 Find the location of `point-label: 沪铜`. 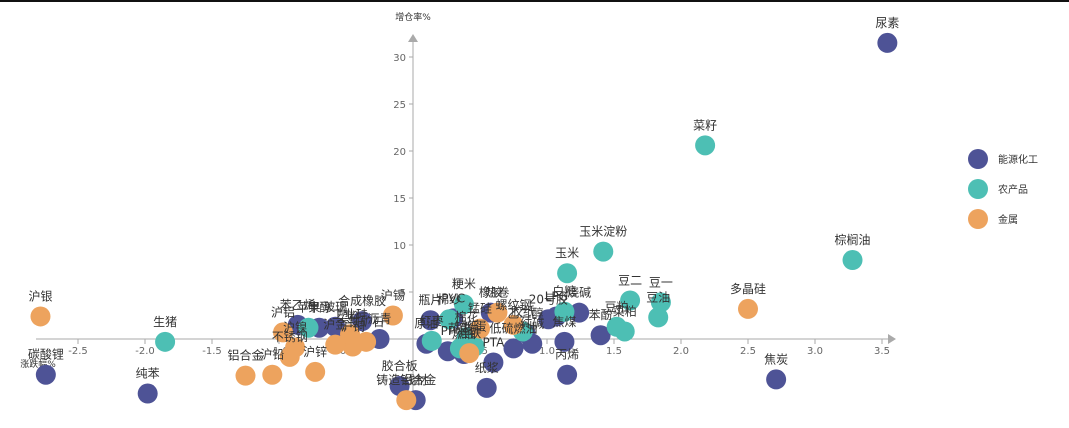

point-label: 沪铜 is located at coordinates (353, 326).